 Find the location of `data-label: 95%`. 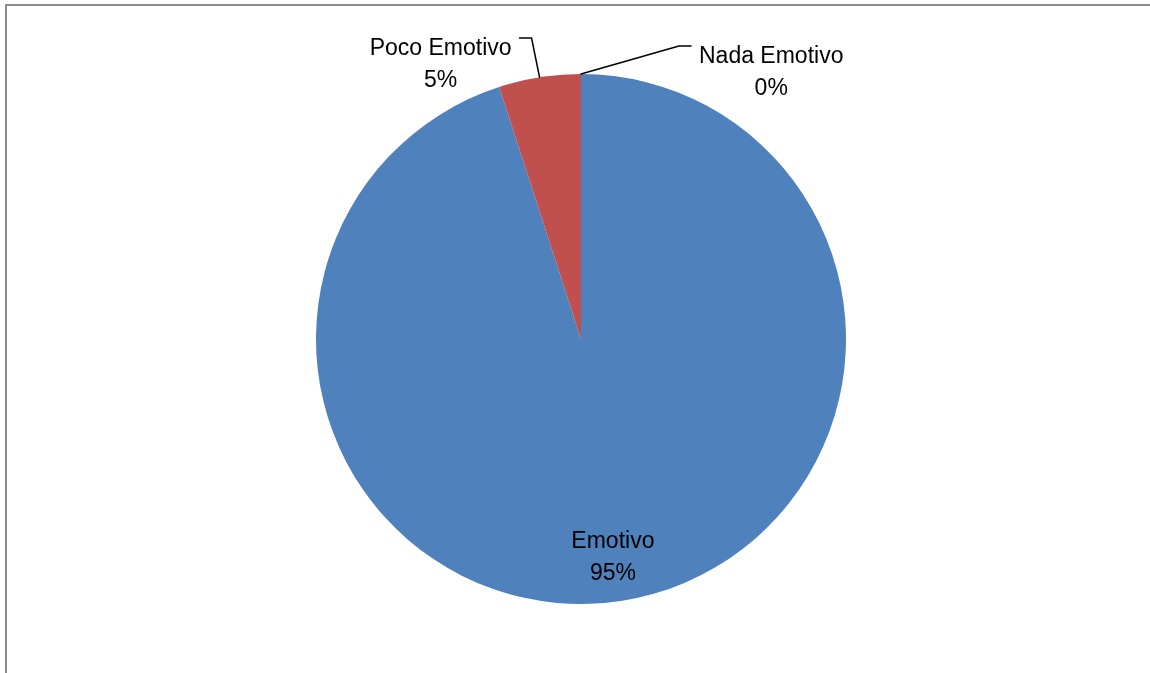

data-label: 95% is located at coordinates (612, 571).